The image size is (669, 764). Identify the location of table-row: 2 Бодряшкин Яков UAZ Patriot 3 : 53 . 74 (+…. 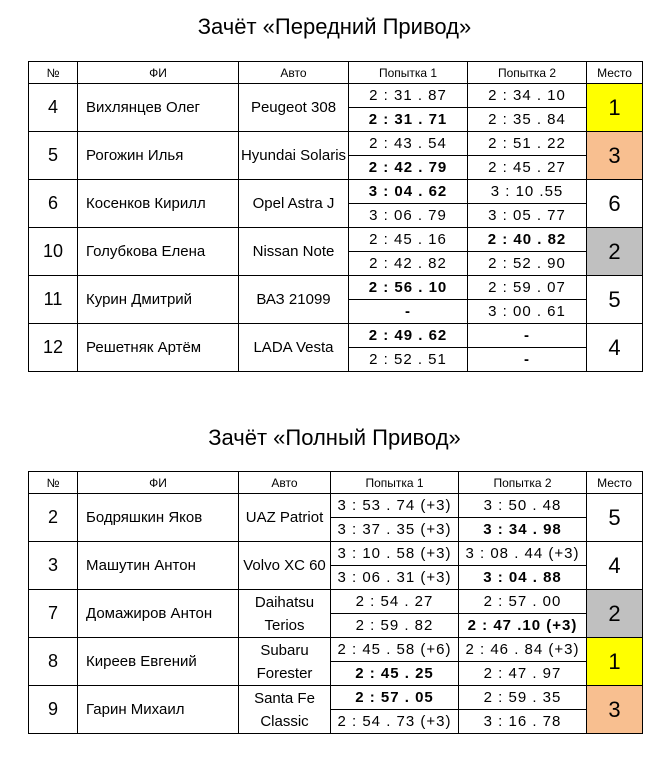
(335, 517).